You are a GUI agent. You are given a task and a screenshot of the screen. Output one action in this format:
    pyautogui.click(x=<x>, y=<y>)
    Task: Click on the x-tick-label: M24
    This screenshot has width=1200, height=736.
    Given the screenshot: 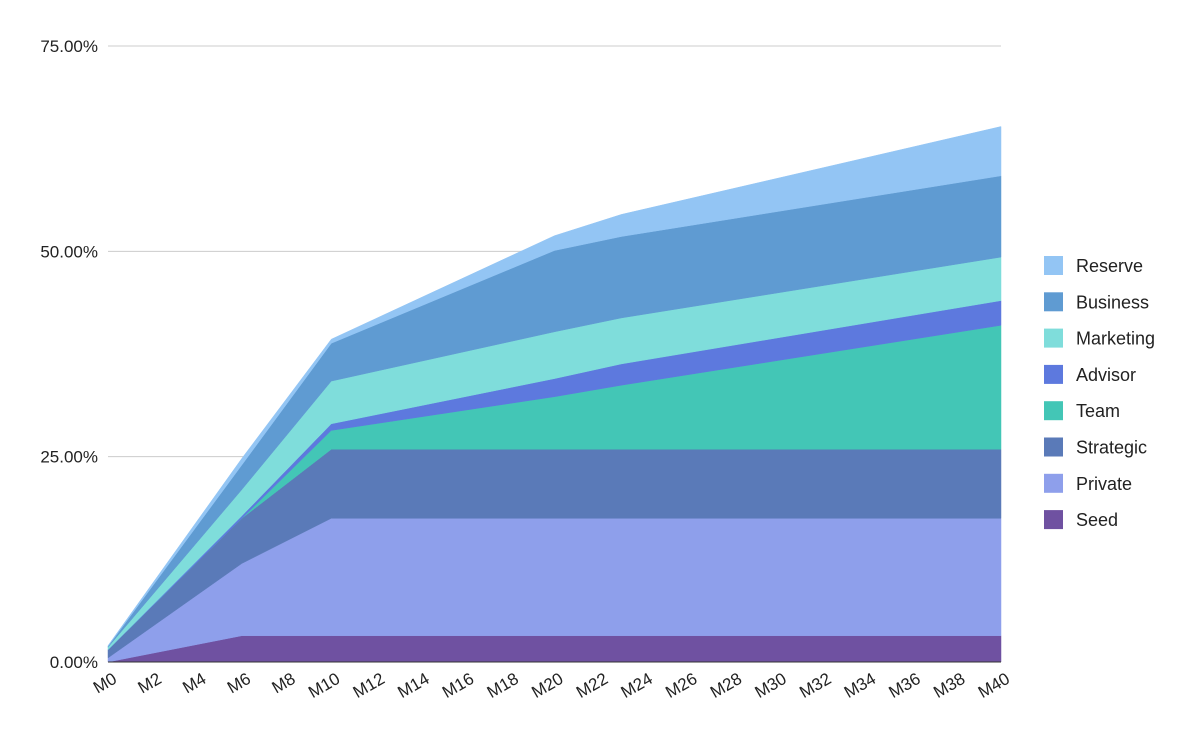 What is the action you would take?
    pyautogui.click(x=637, y=685)
    